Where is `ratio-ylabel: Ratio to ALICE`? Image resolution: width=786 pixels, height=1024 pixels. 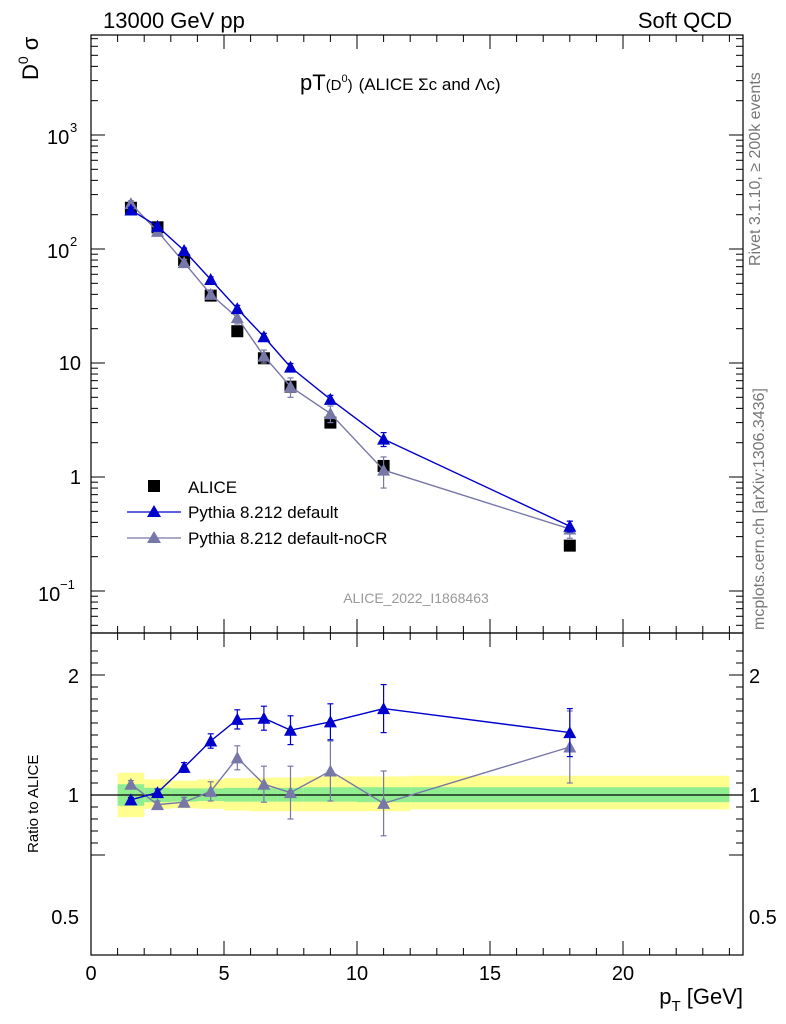
ratio-ylabel: Ratio to ALICE is located at coordinates (33, 804).